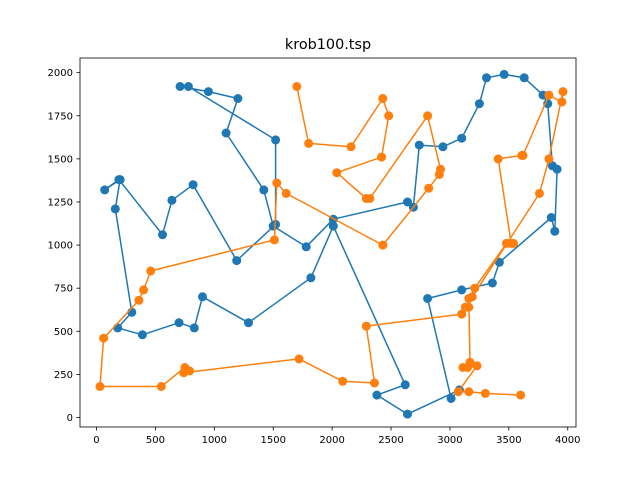 The width and height of the screenshot is (640, 480). What do you see at coordinates (63, 332) in the screenshot?
I see `y-tick-label: 500` at bounding box center [63, 332].